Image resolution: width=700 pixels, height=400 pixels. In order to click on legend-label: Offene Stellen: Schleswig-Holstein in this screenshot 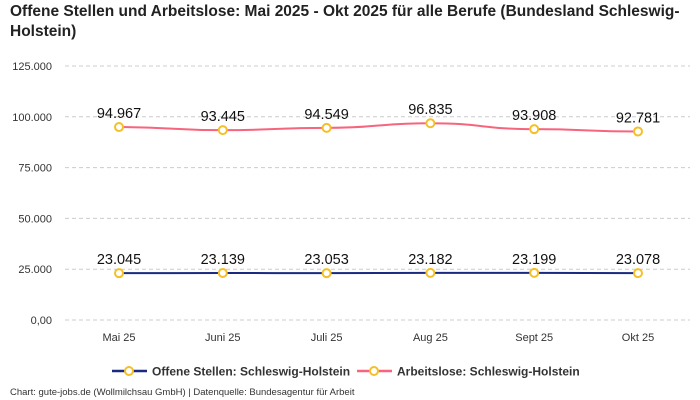, I will do `click(251, 372)`.